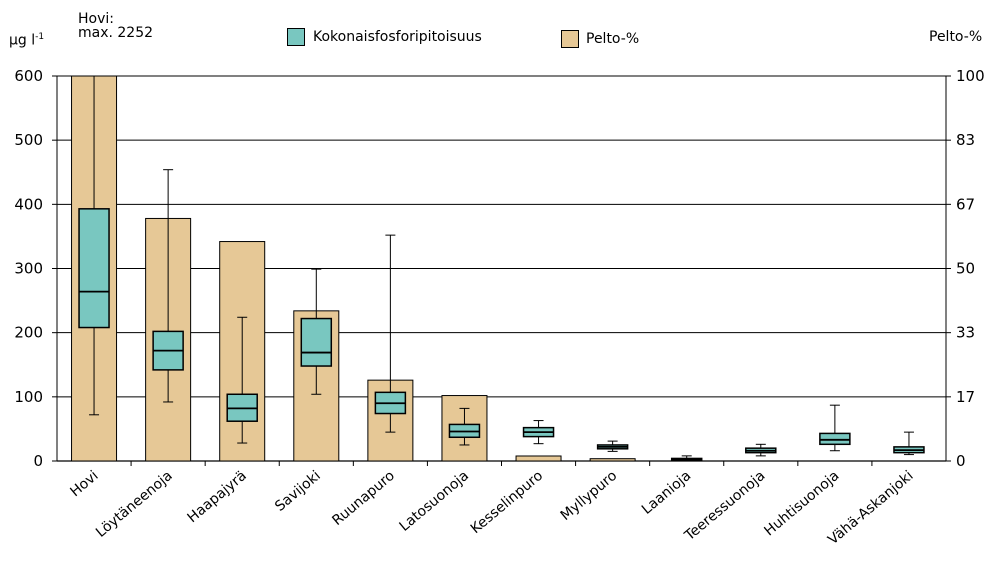 The height and width of the screenshot is (568, 997). I want to click on left-axis-unit-text: µg l, so click(22, 40).